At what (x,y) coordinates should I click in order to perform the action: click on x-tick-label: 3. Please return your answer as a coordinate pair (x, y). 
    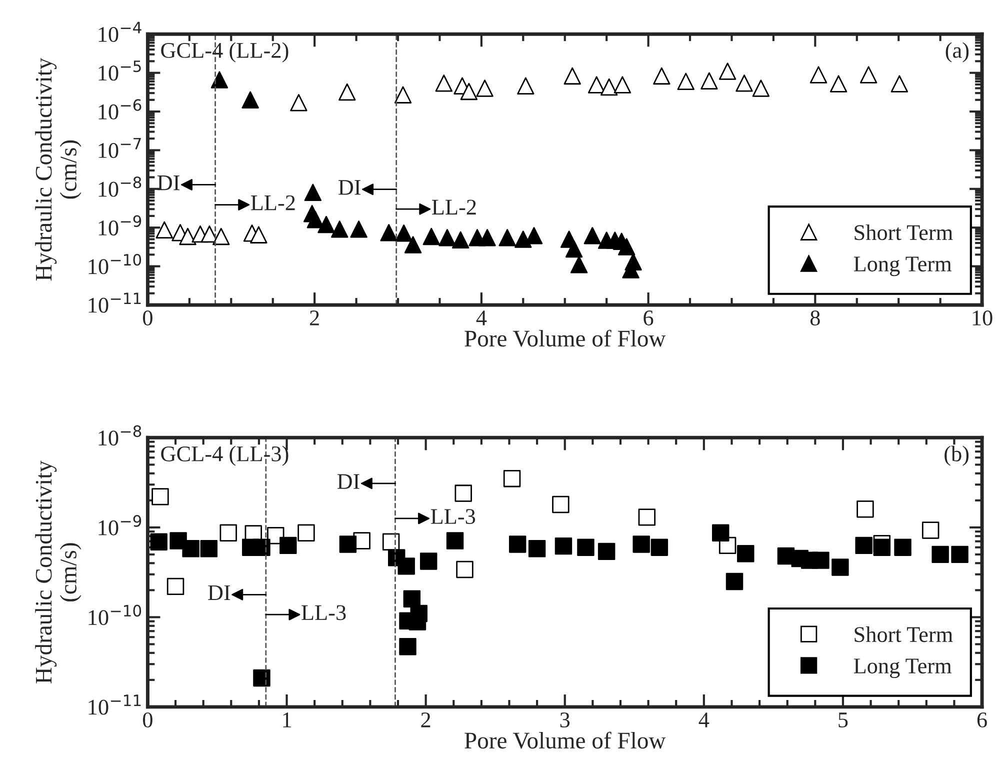
    Looking at the image, I should click on (565, 720).